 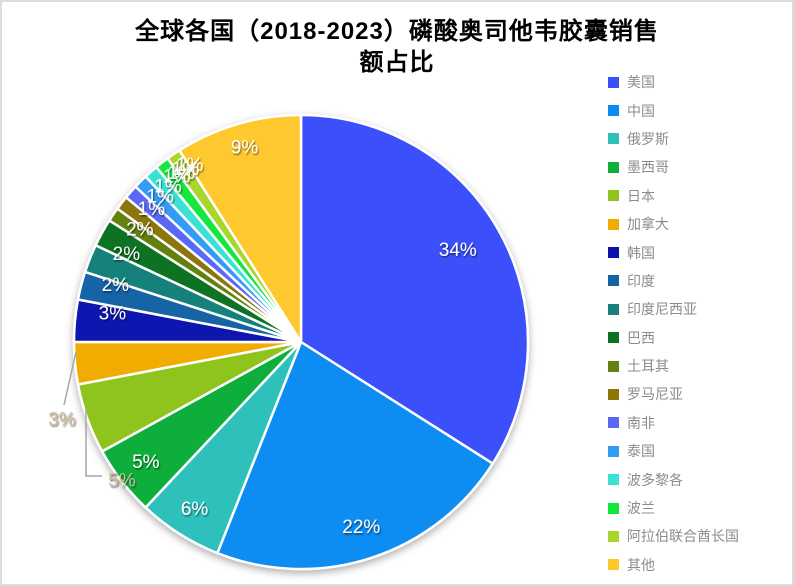 What do you see at coordinates (698, 110) in the screenshot?
I see `legend-item: 中国` at bounding box center [698, 110].